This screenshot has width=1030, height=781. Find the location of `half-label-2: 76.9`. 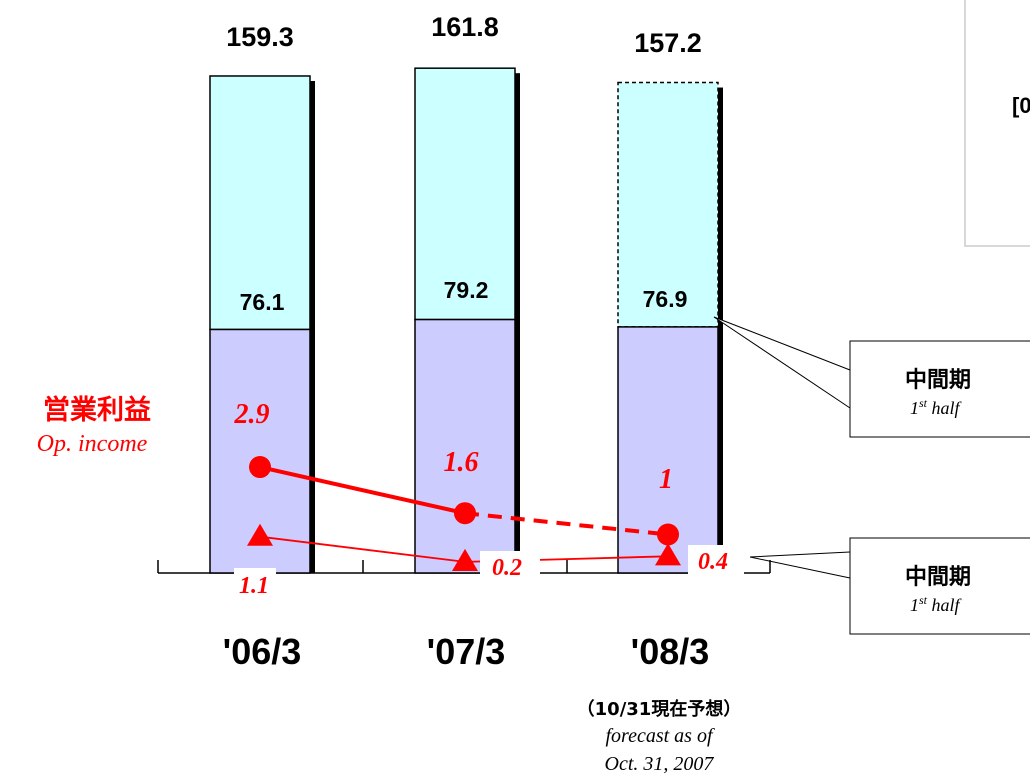

half-label-2: 76.9 is located at coordinates (665, 299).